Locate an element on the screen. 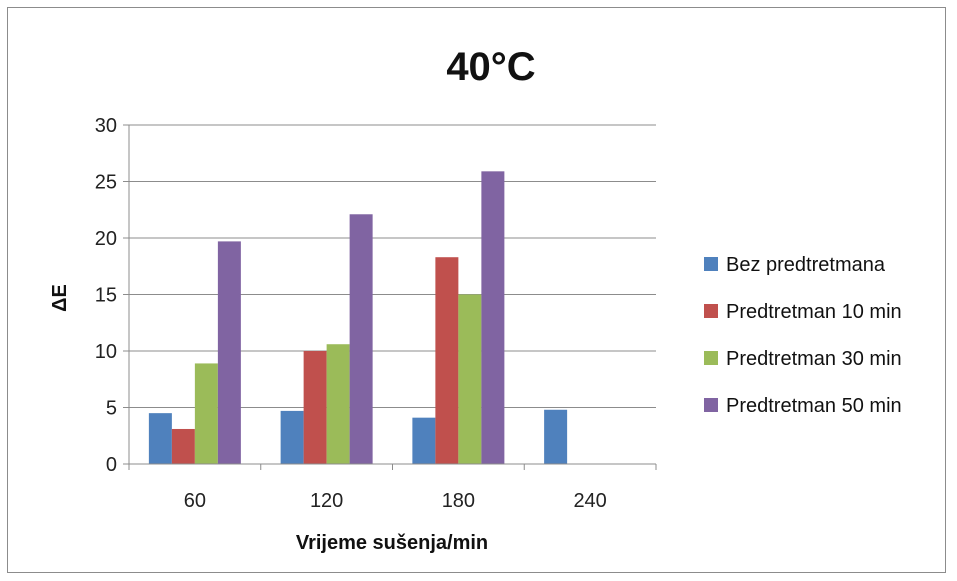  y-tick-label: 25 is located at coordinates (106, 183).